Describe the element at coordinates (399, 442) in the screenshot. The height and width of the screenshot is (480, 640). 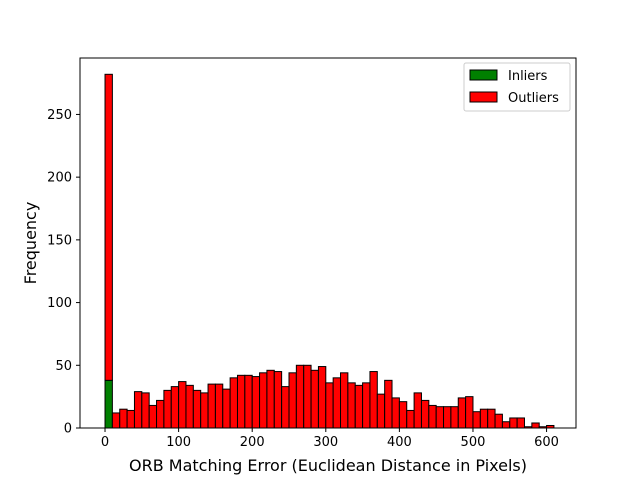
I see `x-tick-label: 400` at that location.